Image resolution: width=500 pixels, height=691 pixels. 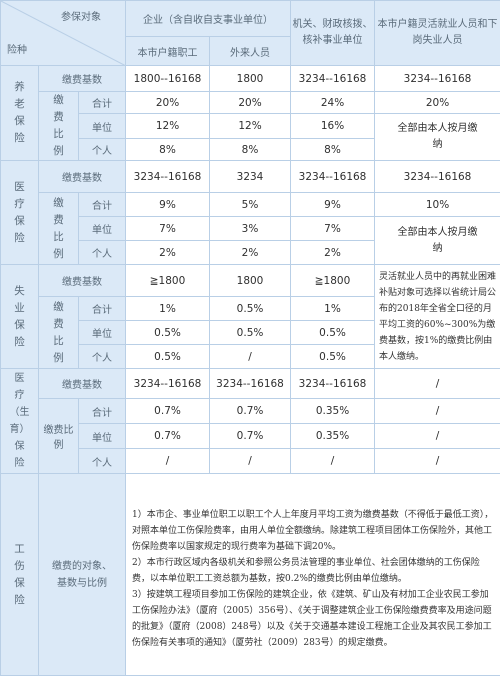 What do you see at coordinates (168, 149) in the screenshot?
I see `pension-personal-local: 8%` at bounding box center [168, 149].